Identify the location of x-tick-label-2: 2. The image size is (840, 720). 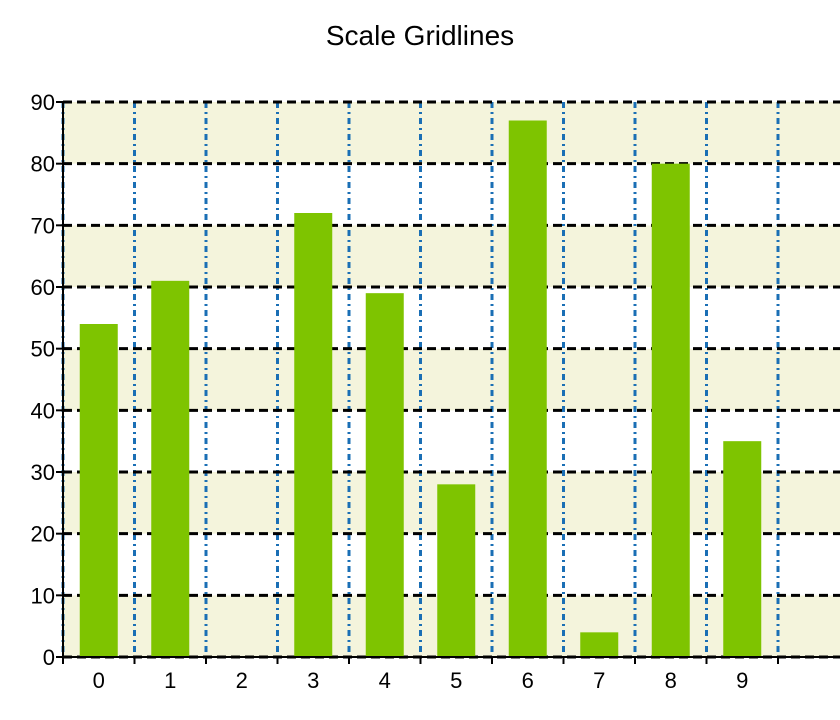
(242, 680).